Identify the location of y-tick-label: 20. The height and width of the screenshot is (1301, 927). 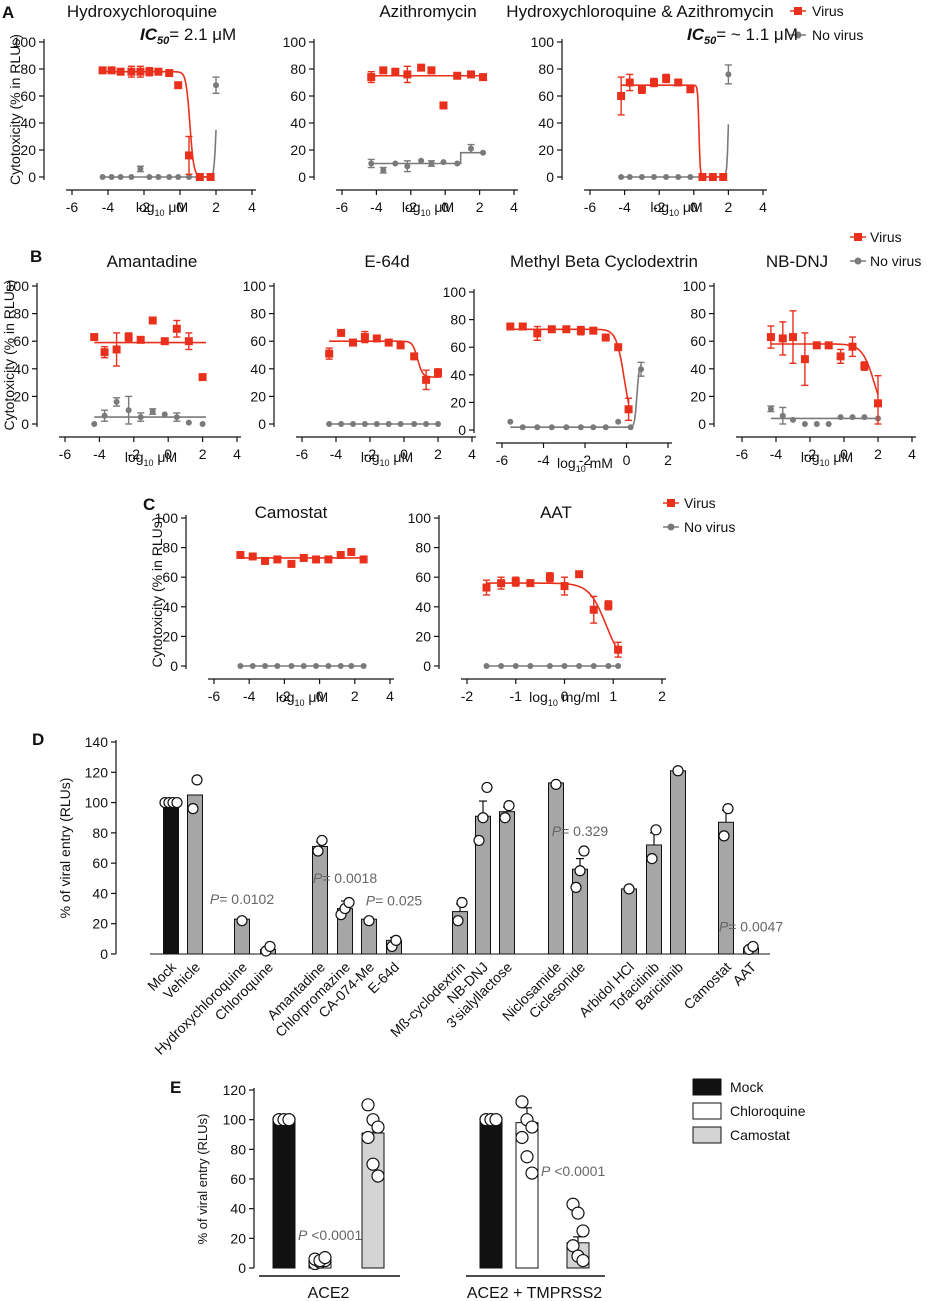
(170, 636).